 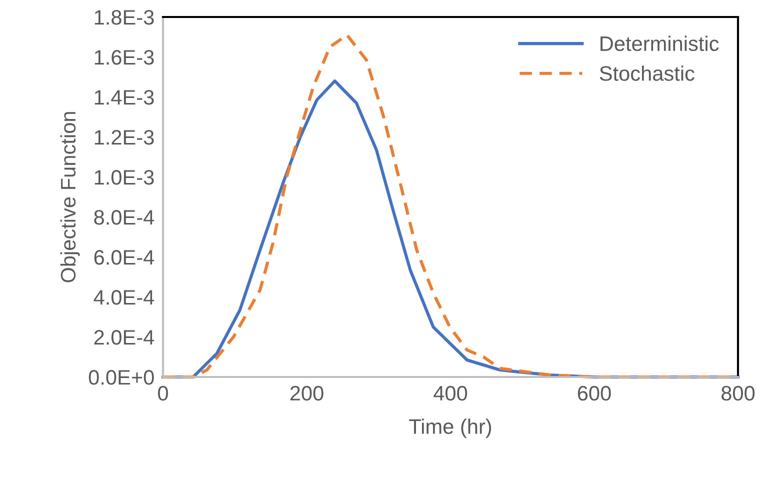 I want to click on x-tick-label: 200, so click(x=307, y=393).